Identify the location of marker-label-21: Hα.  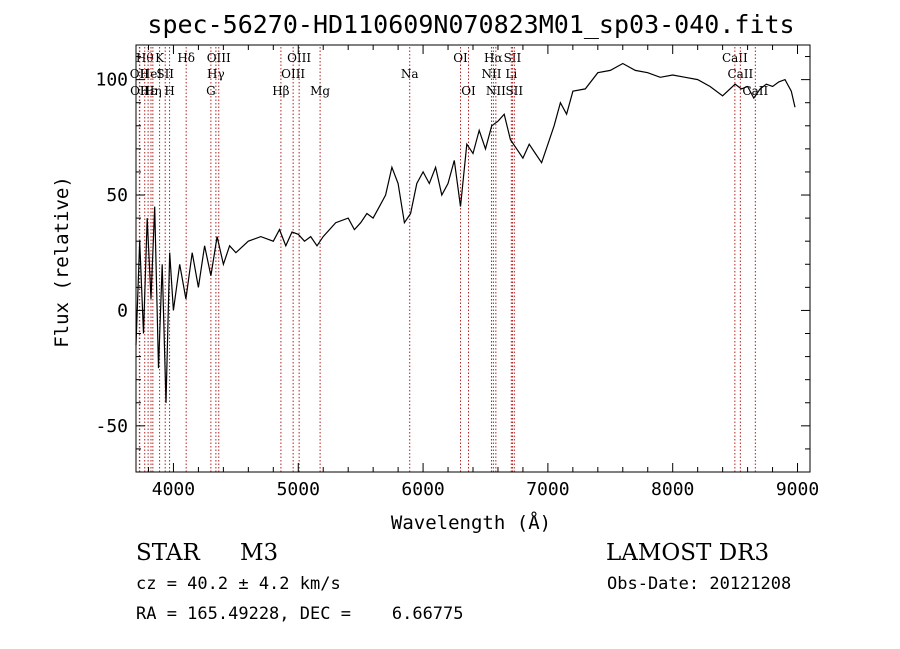
(493, 58).